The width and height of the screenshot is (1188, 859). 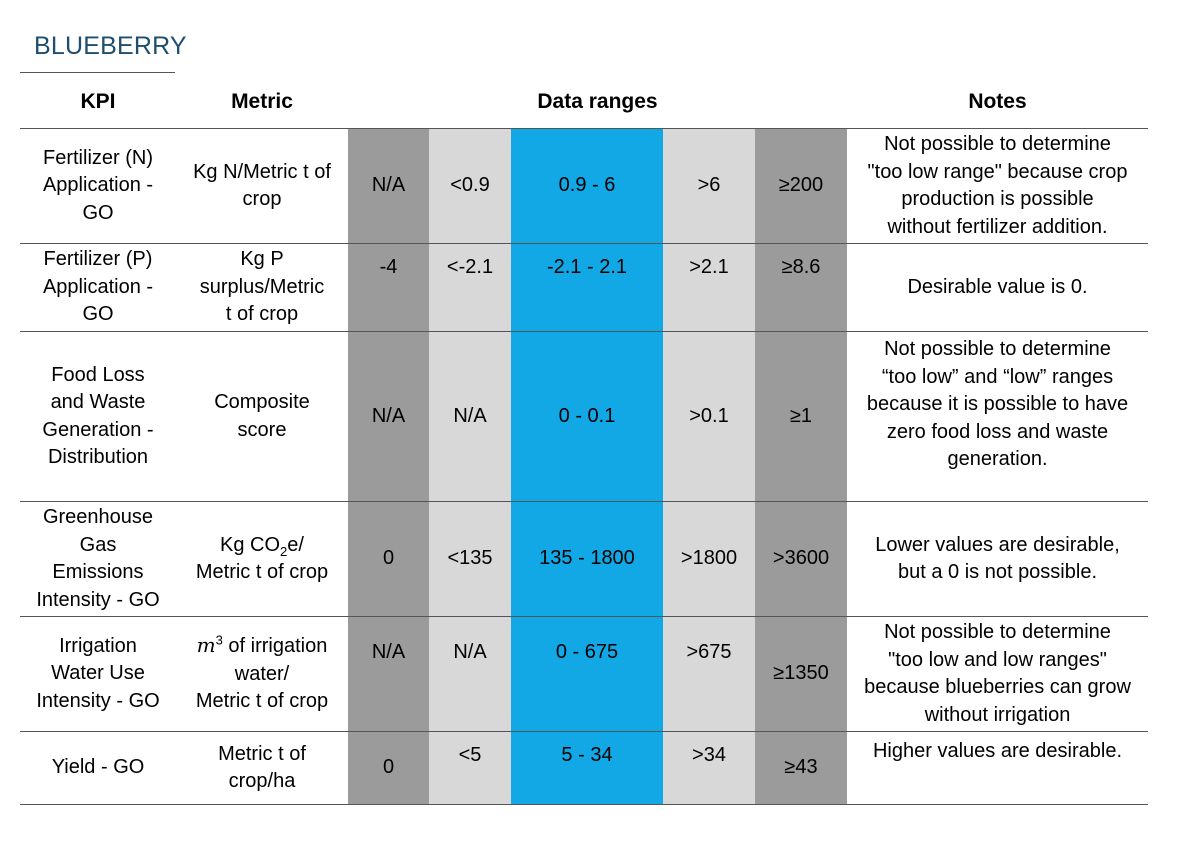 I want to click on note-line: zero food loss and waste, so click(x=997, y=431).